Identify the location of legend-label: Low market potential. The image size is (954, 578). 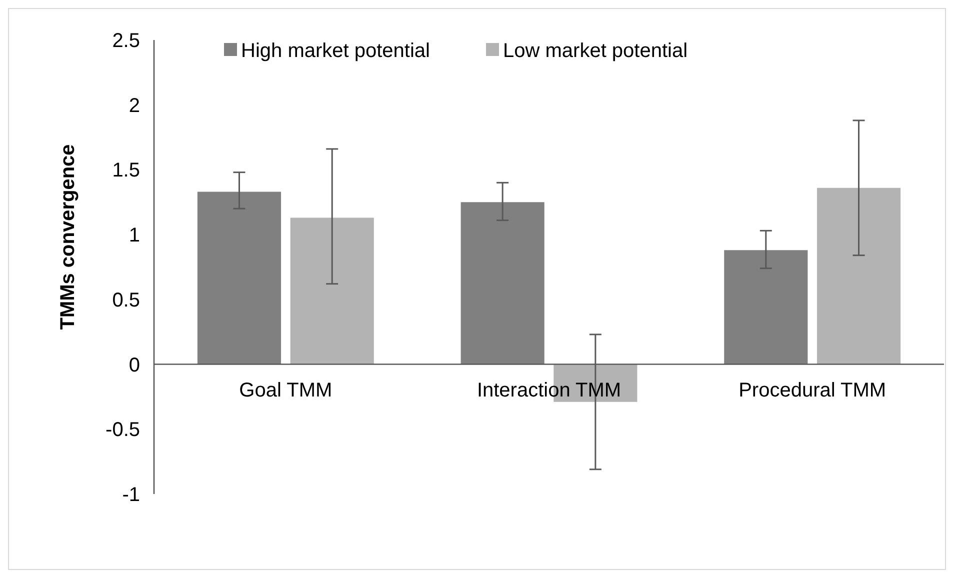
(595, 51).